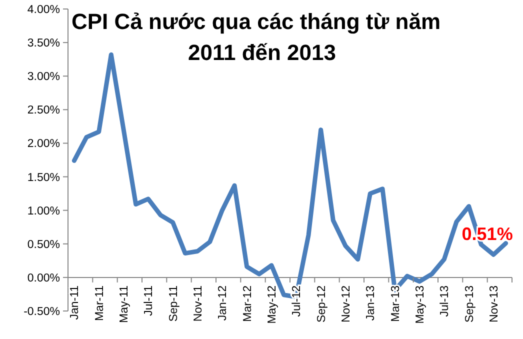  Describe the element at coordinates (470, 304) in the screenshot. I see `x-tick-label: Sep-13` at that location.